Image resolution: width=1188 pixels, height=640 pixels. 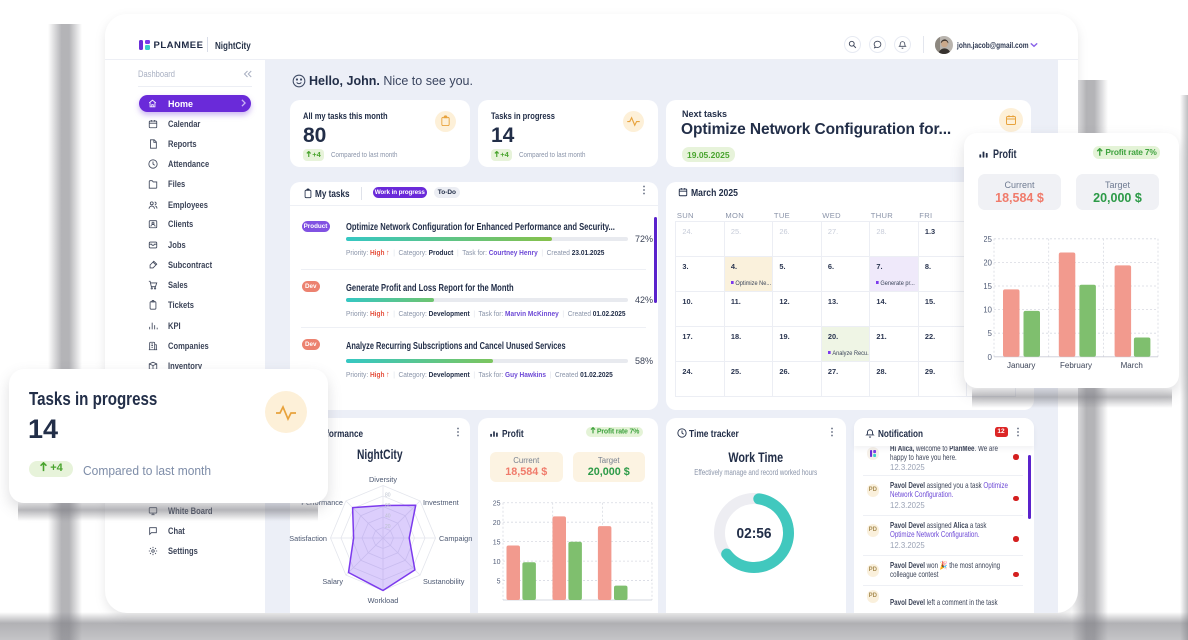 I want to click on svg-text: Performance, so click(x=322, y=502).